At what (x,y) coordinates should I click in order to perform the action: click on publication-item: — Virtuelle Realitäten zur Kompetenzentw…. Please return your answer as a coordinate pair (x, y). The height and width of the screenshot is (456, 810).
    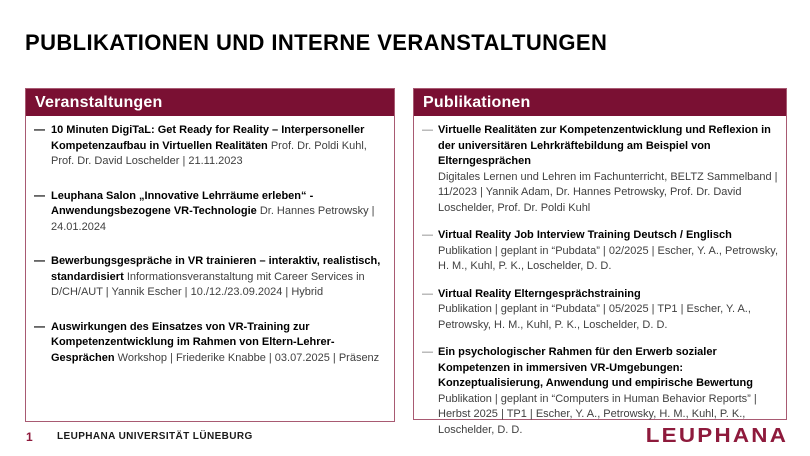
    Looking at the image, I should click on (601, 169).